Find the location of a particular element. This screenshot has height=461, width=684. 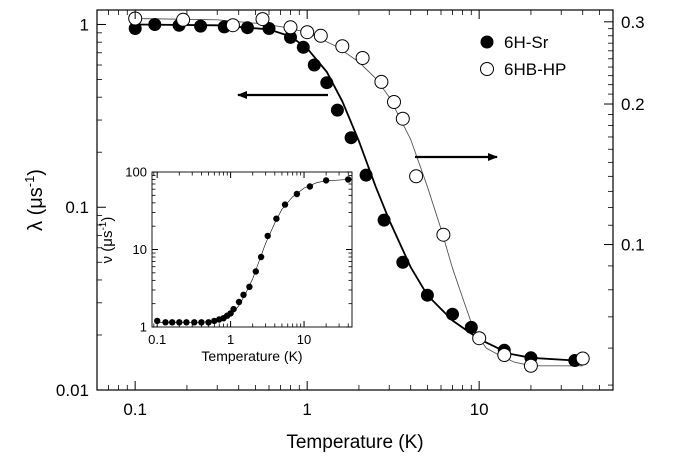

legend-marker-6h-sr is located at coordinates (487, 42).